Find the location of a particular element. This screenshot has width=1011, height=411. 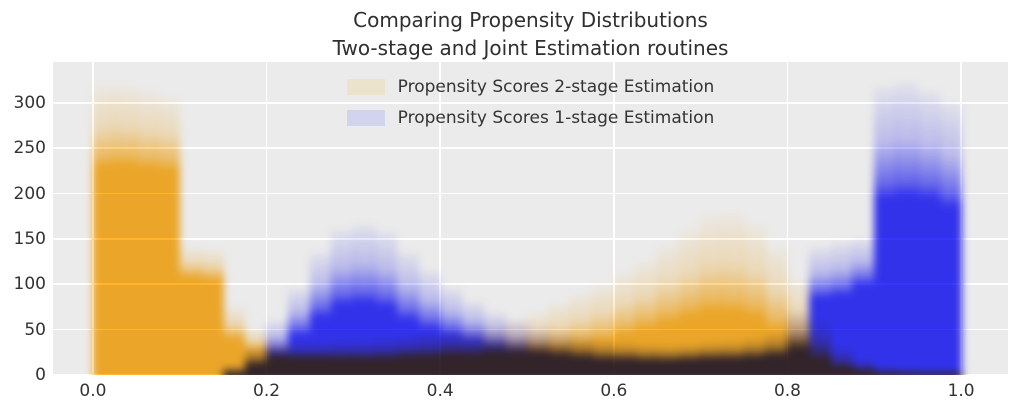

x-tick-label: 0.8 is located at coordinates (787, 391).